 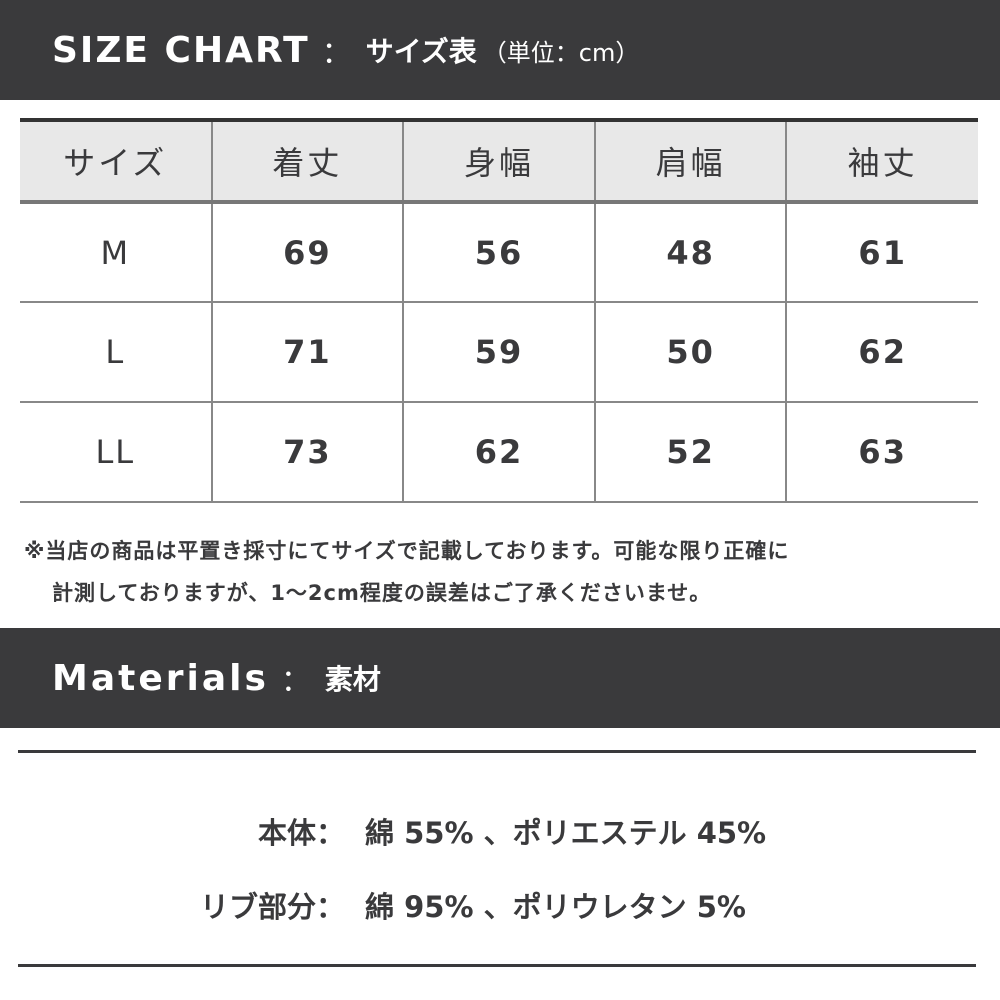 I want to click on material-row: リブ部分： 綿 95% 、ポリウレタン 5%, so click(x=500, y=905).